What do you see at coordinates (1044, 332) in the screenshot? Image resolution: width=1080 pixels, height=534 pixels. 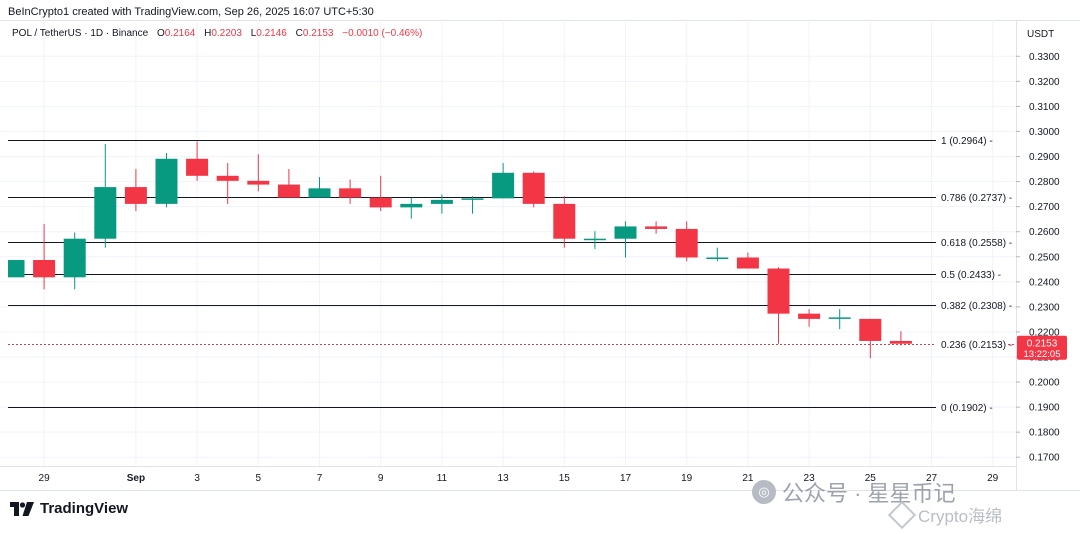 I see `y-tick-label: 0.2200` at bounding box center [1044, 332].